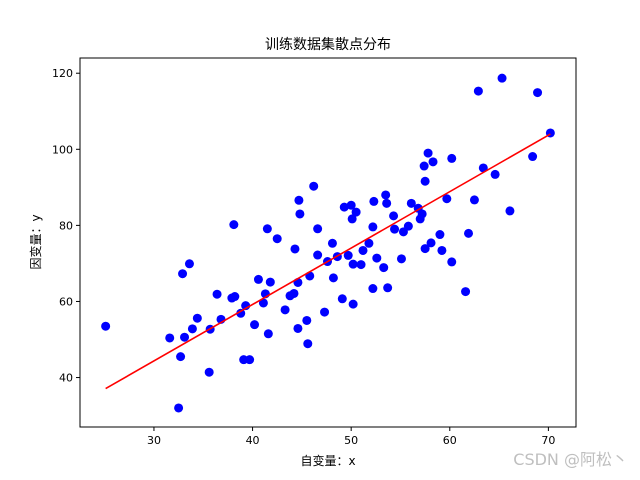  What do you see at coordinates (66, 226) in the screenshot?
I see `y-axis: 40 60 80 100 120` at bounding box center [66, 226].